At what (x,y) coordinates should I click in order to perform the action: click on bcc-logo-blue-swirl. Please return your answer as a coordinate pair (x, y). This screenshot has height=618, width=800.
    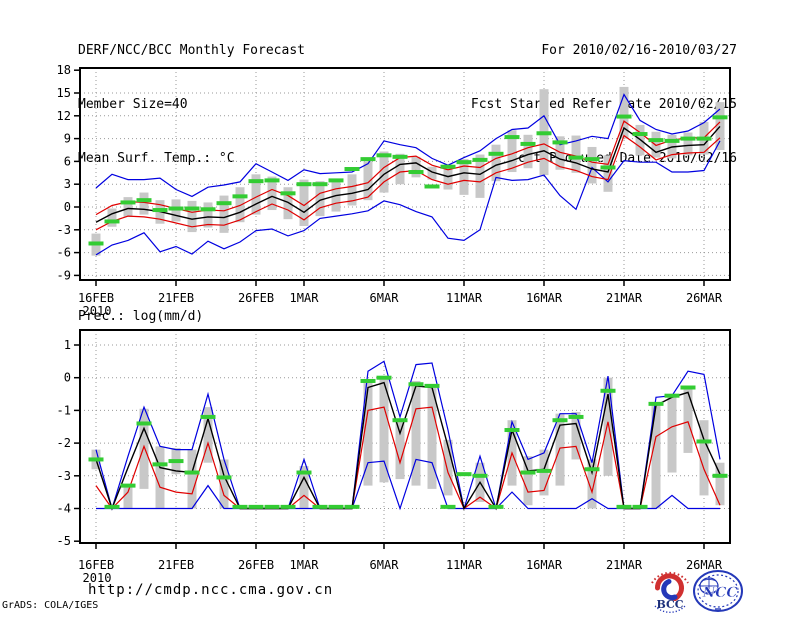
    Looking at the image, I should click on (669, 590).